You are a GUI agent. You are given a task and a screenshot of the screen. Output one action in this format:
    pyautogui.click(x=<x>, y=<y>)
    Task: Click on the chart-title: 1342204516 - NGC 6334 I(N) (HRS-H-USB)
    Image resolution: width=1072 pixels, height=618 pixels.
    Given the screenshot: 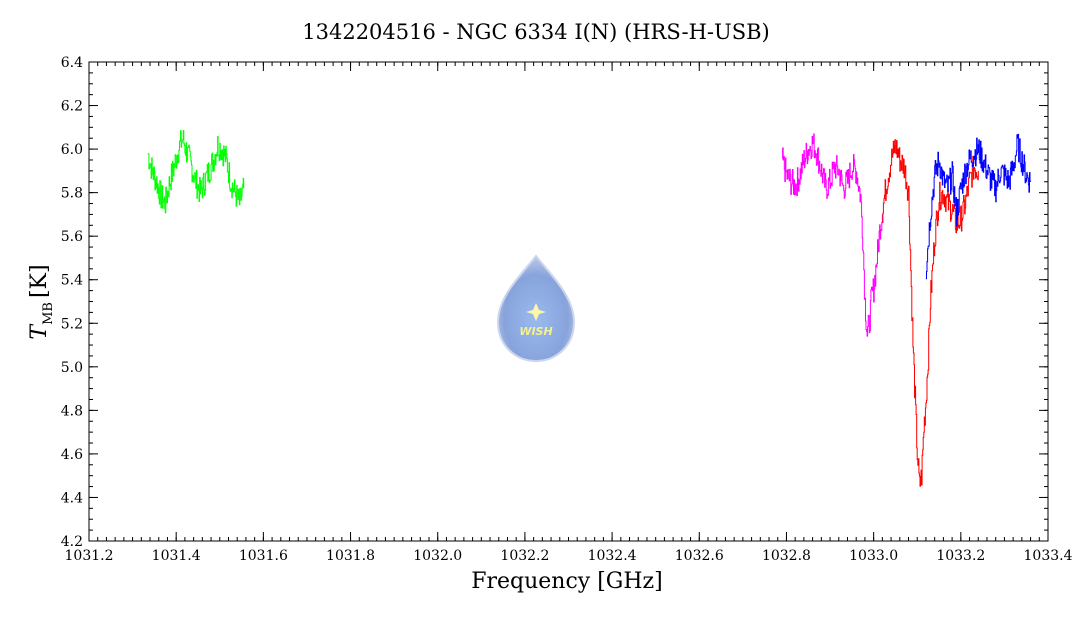 What is the action you would take?
    pyautogui.click(x=536, y=32)
    